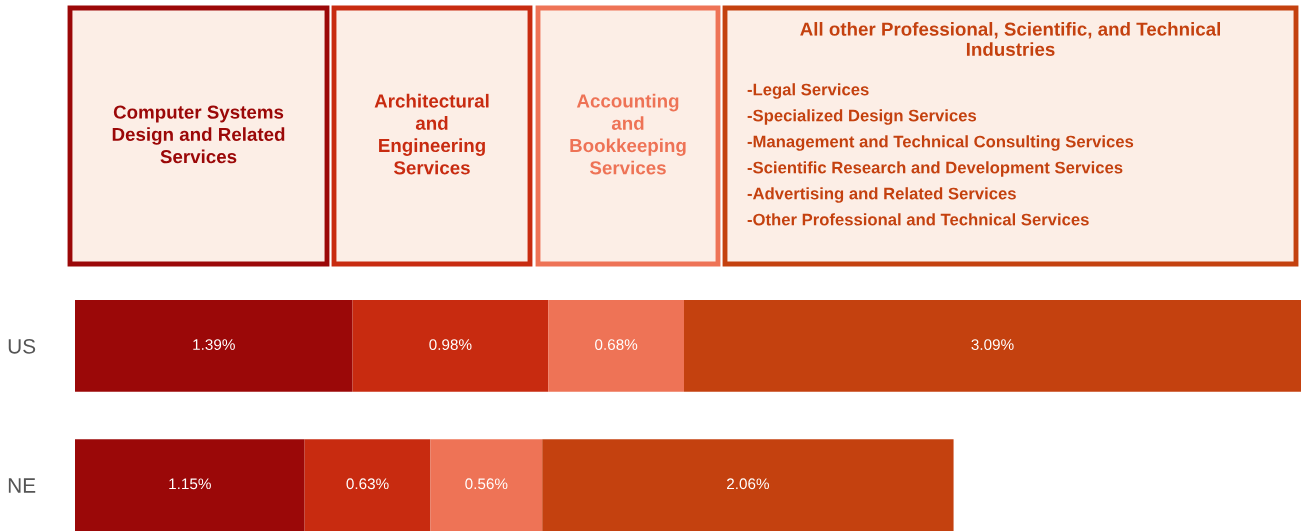 The height and width of the screenshot is (531, 1301). I want to click on text: Architectural and Engineering Services, so click(431, 134).